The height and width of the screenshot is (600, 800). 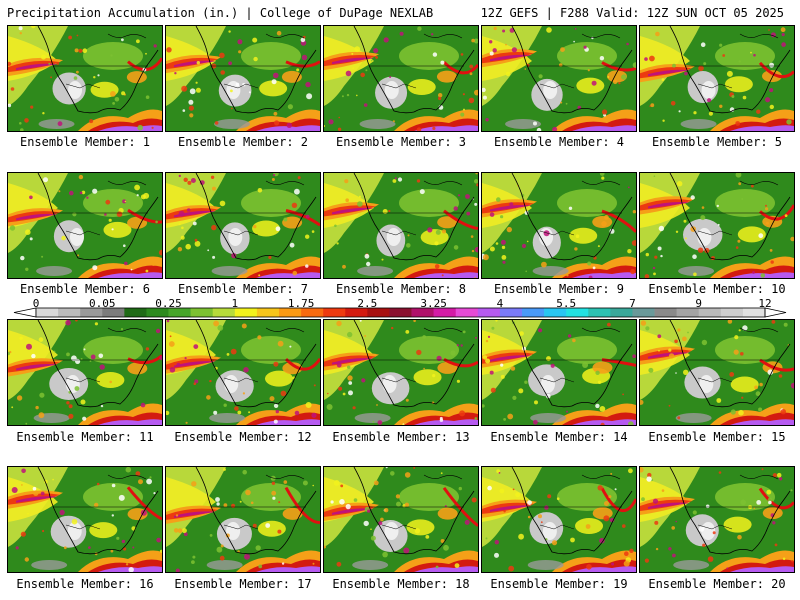 I want to click on colorbar-tick-label: 3.25, so click(x=433, y=303).